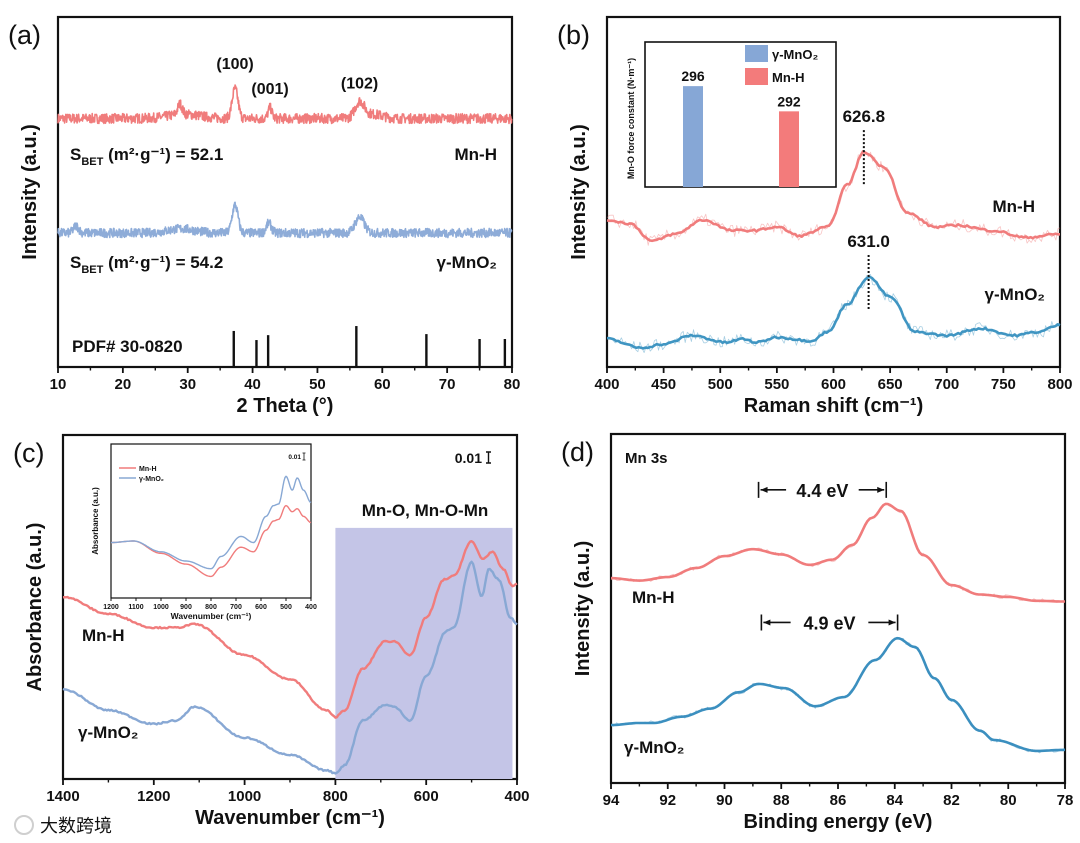 The width and height of the screenshot is (1080, 843). Describe the element at coordinates (95, 521) in the screenshot. I see `inset-y-axis-label: Absorbance (a.u.)` at that location.